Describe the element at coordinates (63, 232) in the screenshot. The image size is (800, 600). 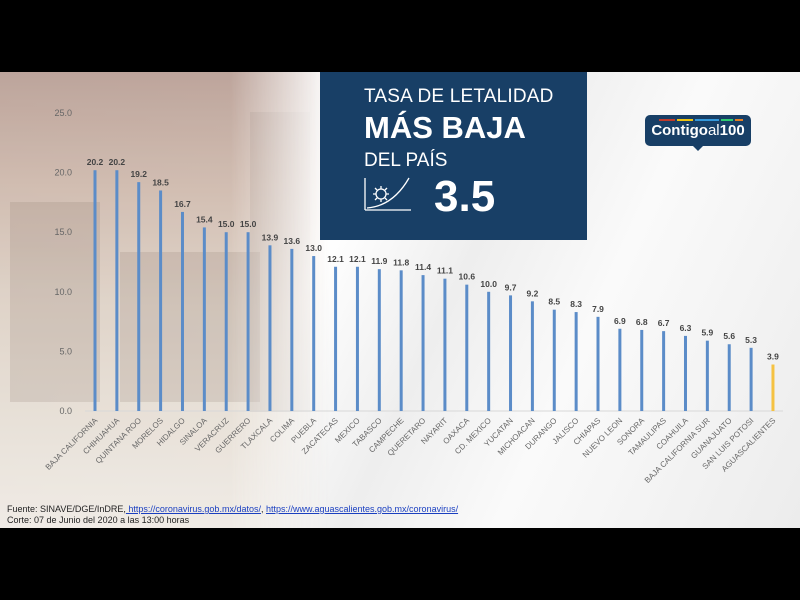
I see `y-tick-label: 15.0` at that location.